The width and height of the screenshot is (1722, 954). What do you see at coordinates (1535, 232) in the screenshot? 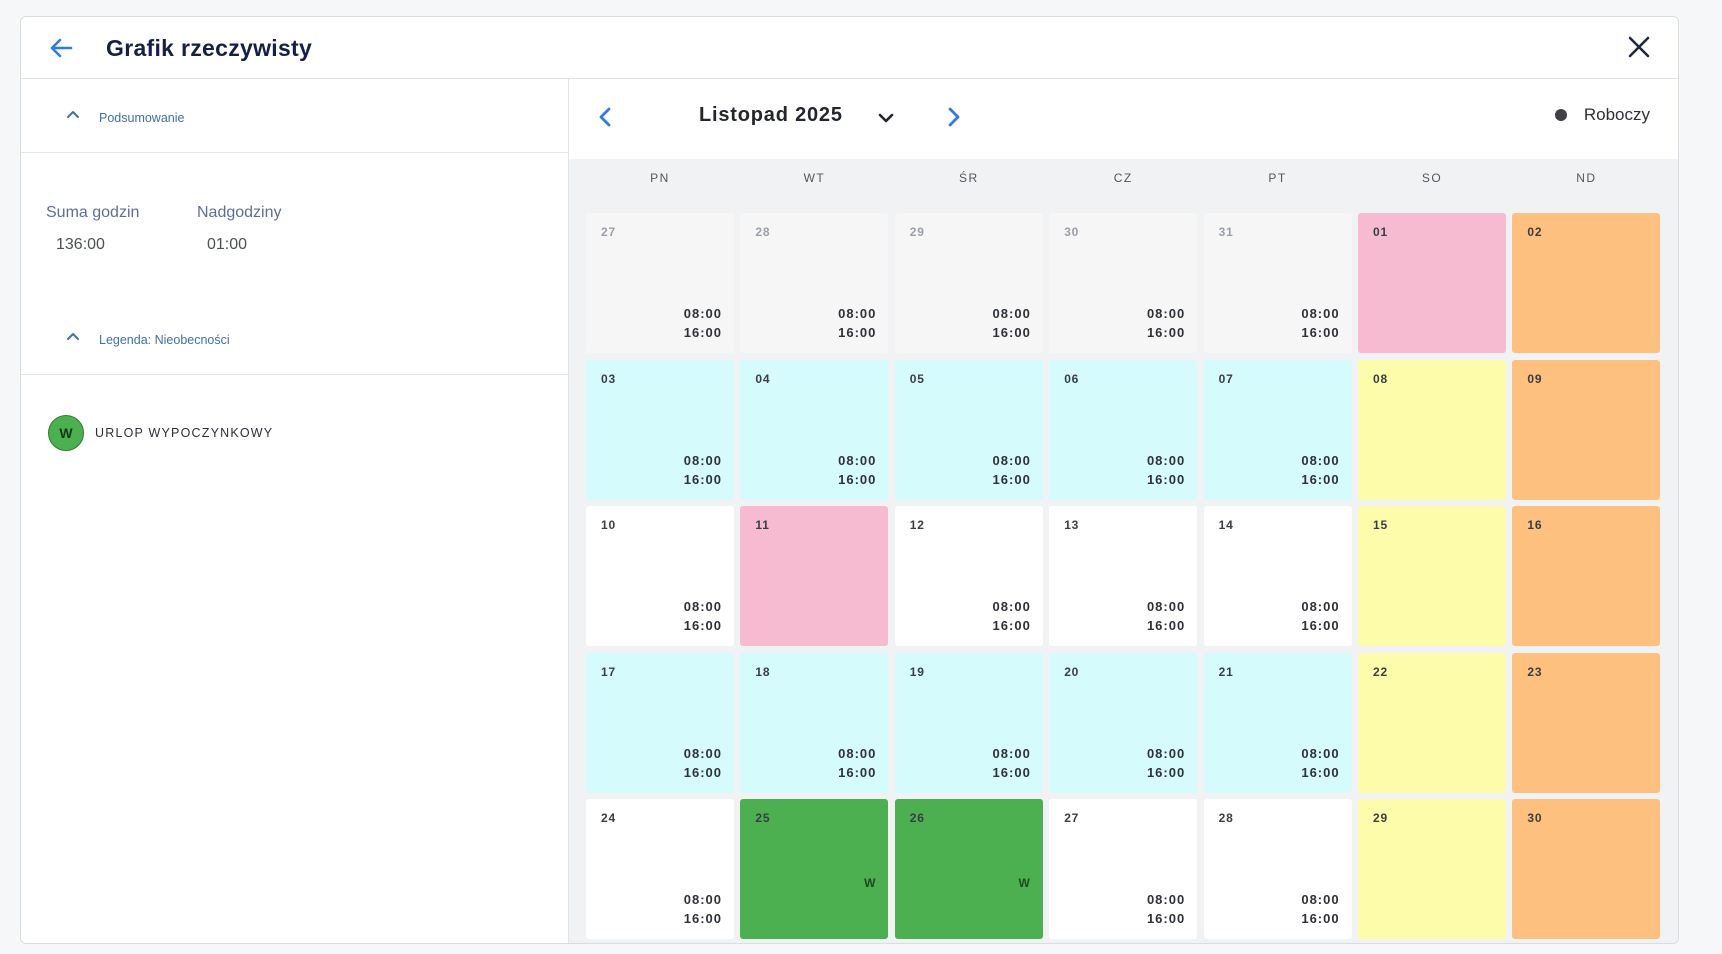
I see `day-number: 02` at bounding box center [1535, 232].